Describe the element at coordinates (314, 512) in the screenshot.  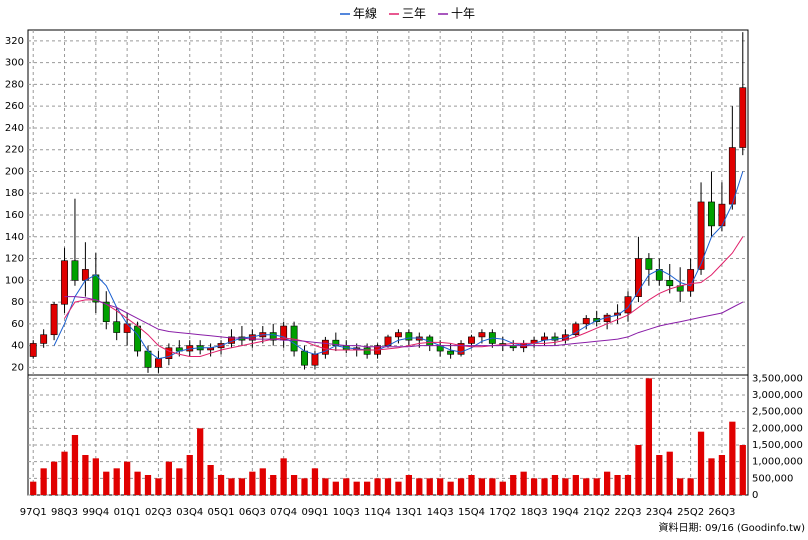
I see `x-tick-label: 09Q1` at that location.